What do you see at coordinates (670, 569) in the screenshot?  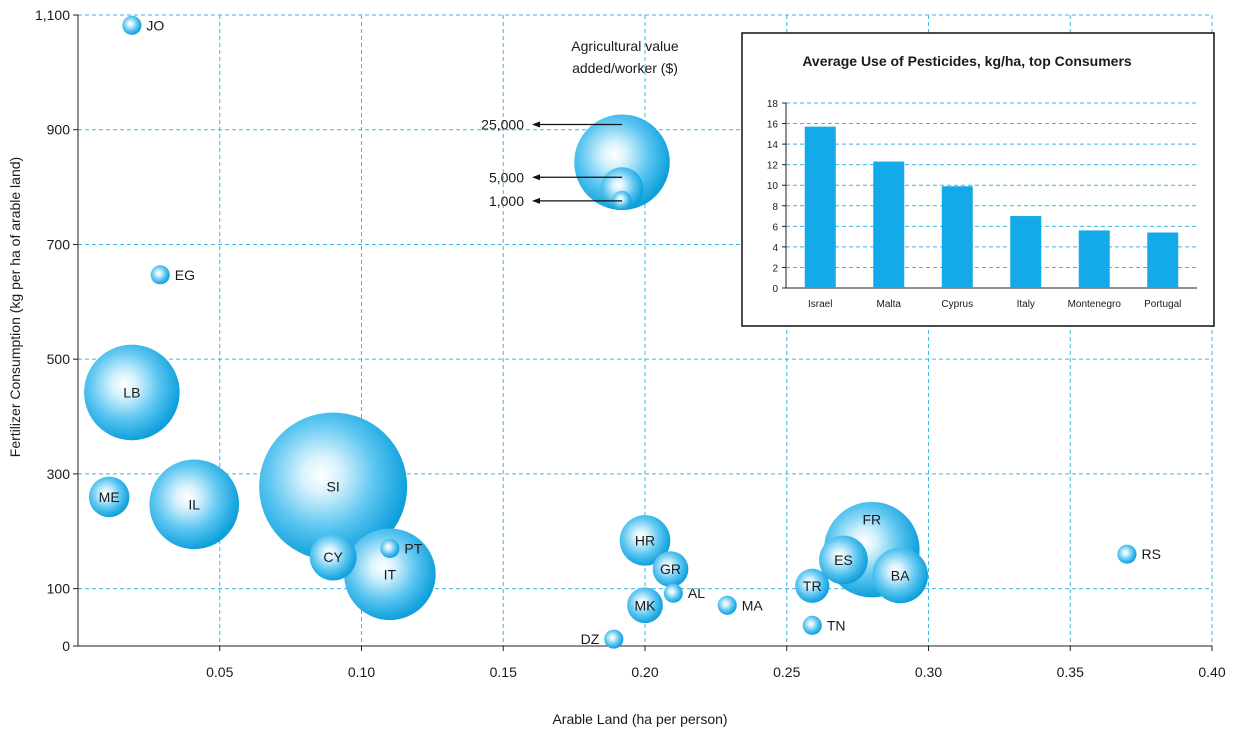 I see `bubble-label-gr: GR` at bounding box center [670, 569].